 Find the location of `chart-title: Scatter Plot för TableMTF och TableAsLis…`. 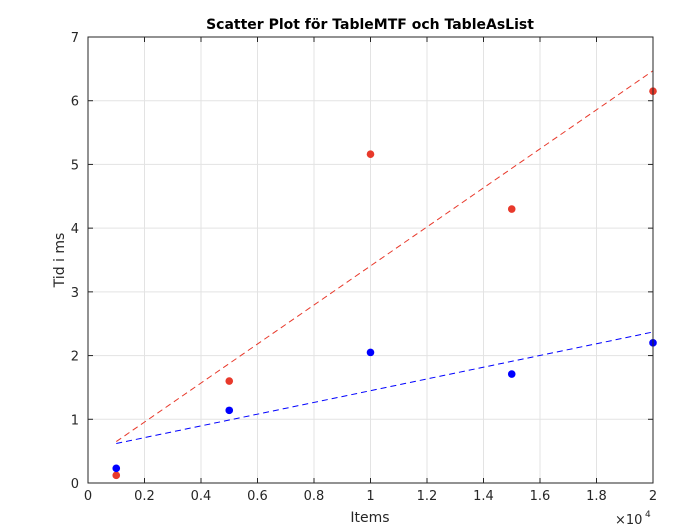

chart-title: Scatter Plot för TableMTF och TableAsLis… is located at coordinates (370, 25).